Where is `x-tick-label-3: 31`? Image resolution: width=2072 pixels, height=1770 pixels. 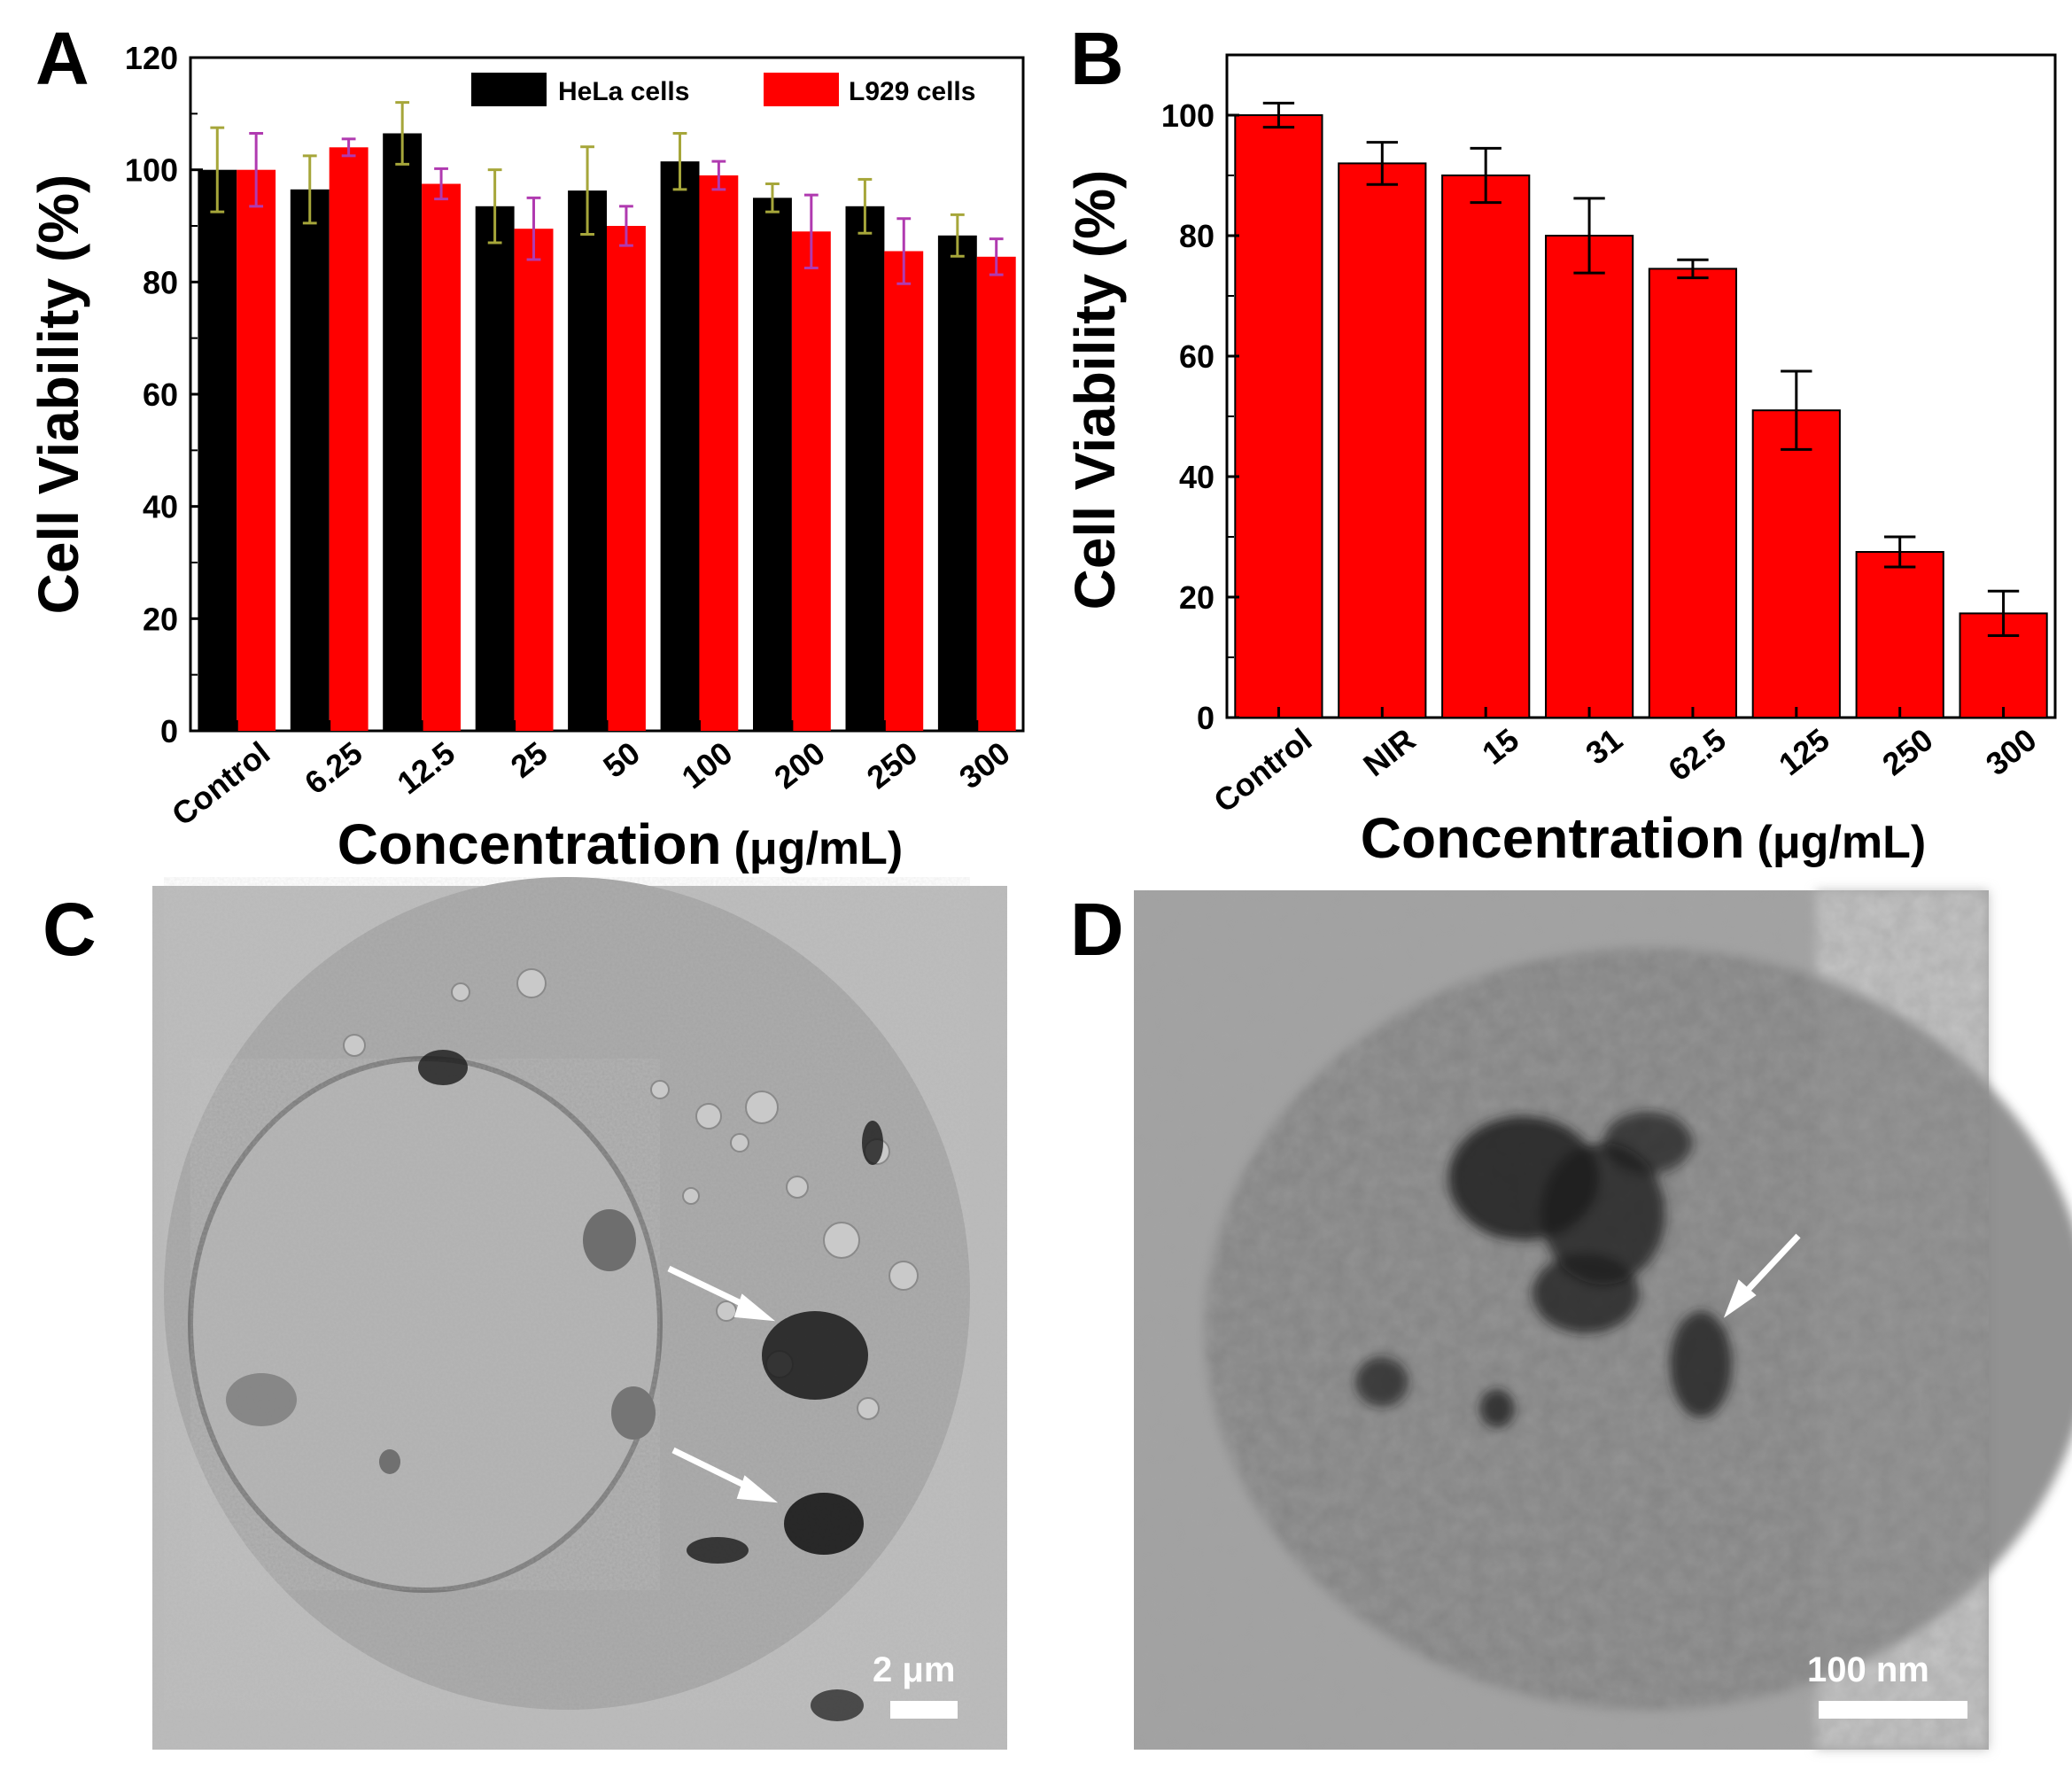 x-tick-label-3: 31 is located at coordinates (1604, 746).